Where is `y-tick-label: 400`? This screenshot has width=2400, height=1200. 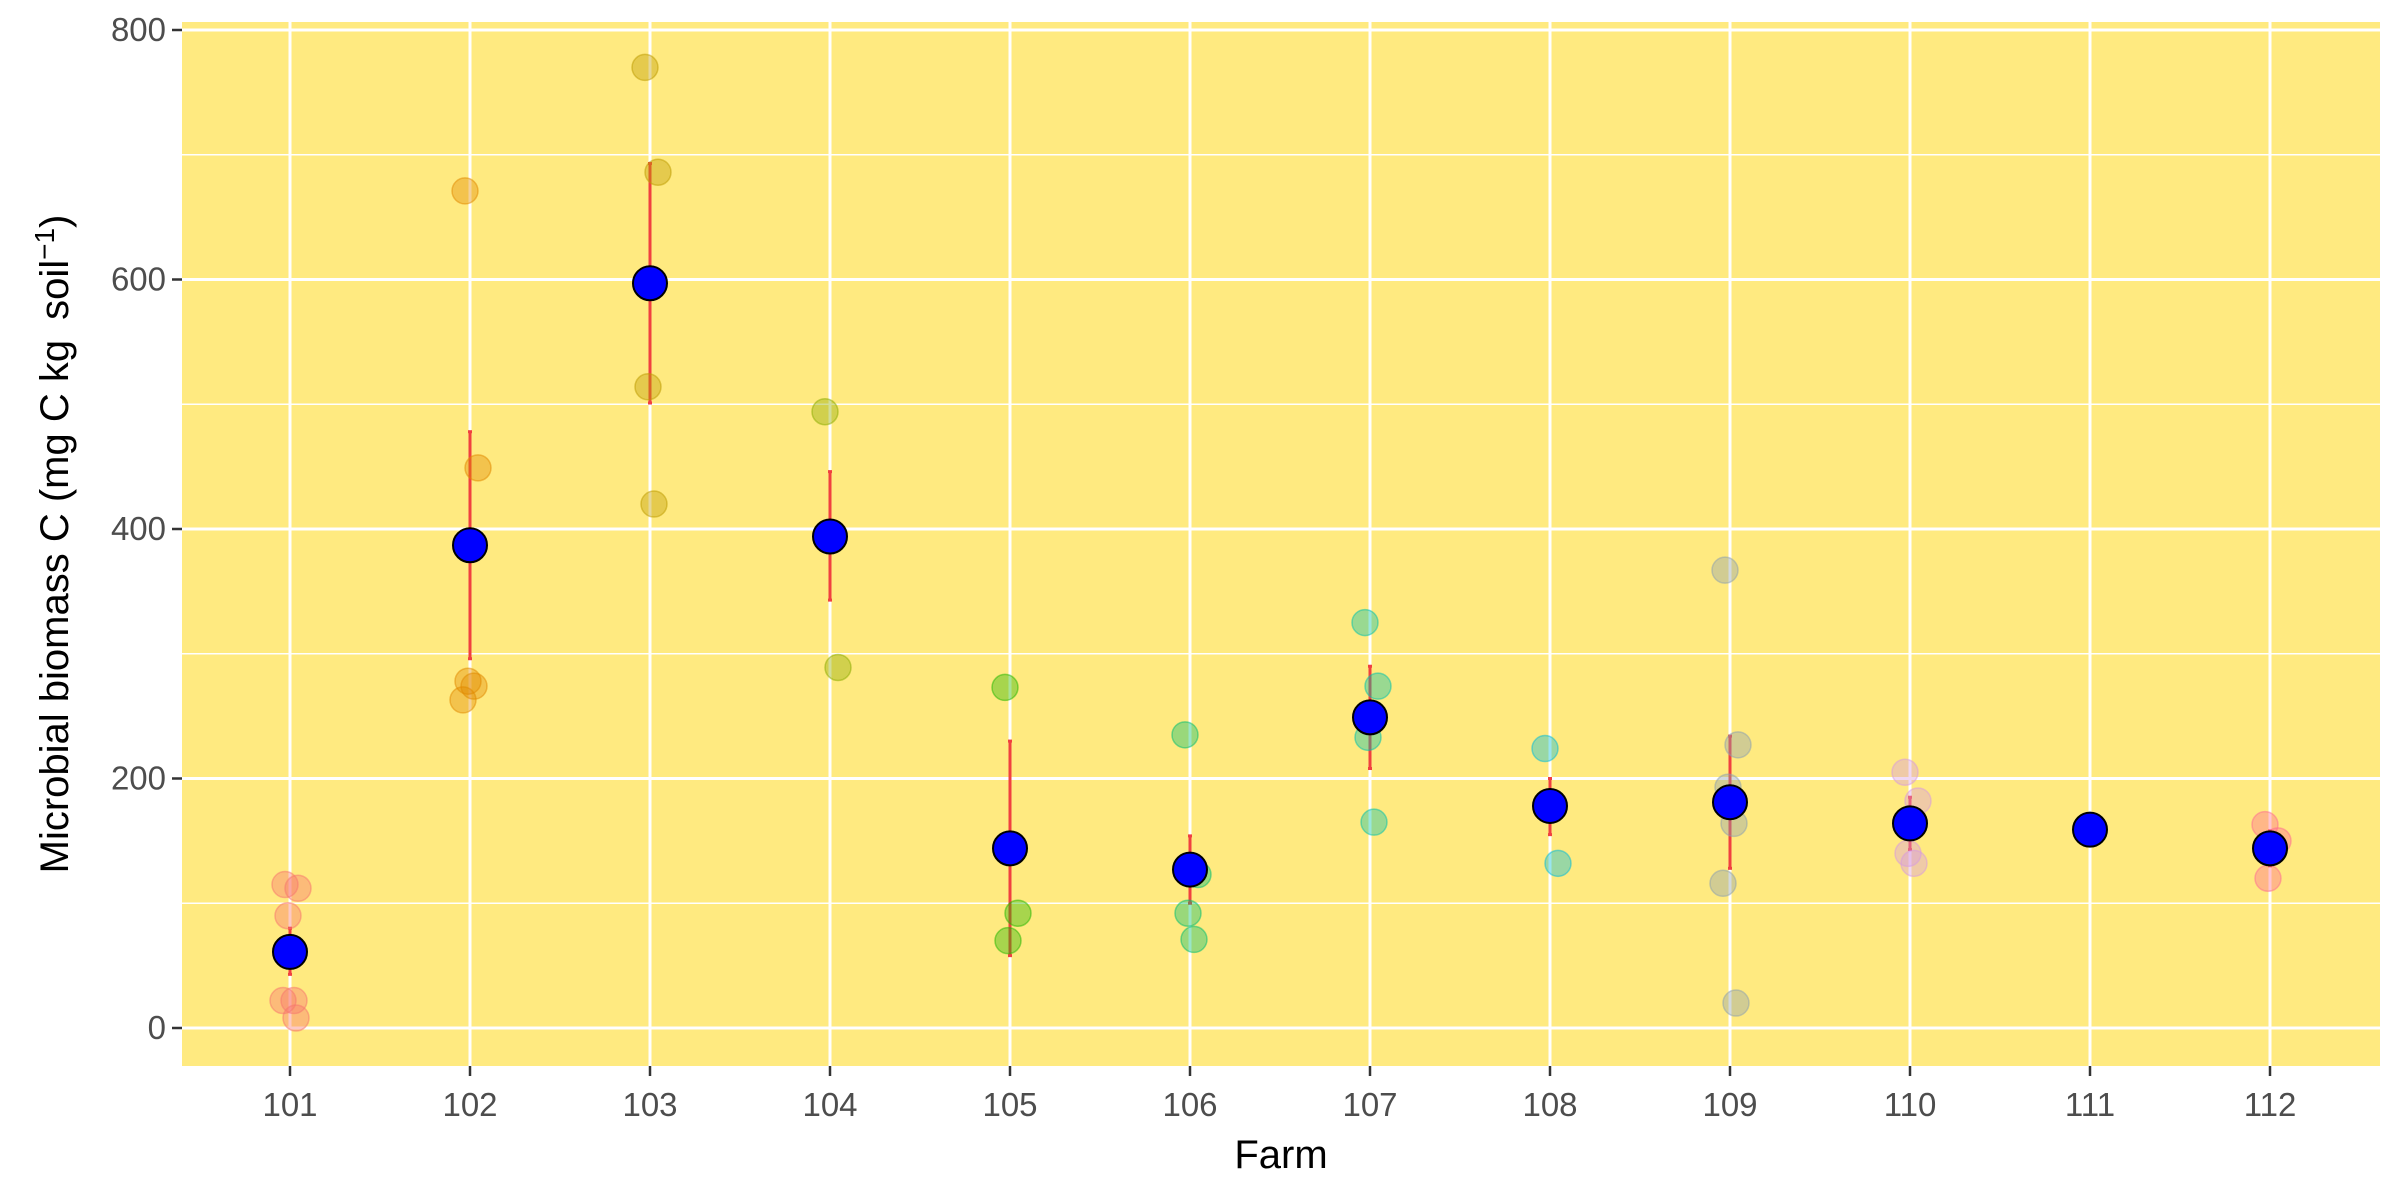
y-tick-label: 400 is located at coordinates (138, 528).